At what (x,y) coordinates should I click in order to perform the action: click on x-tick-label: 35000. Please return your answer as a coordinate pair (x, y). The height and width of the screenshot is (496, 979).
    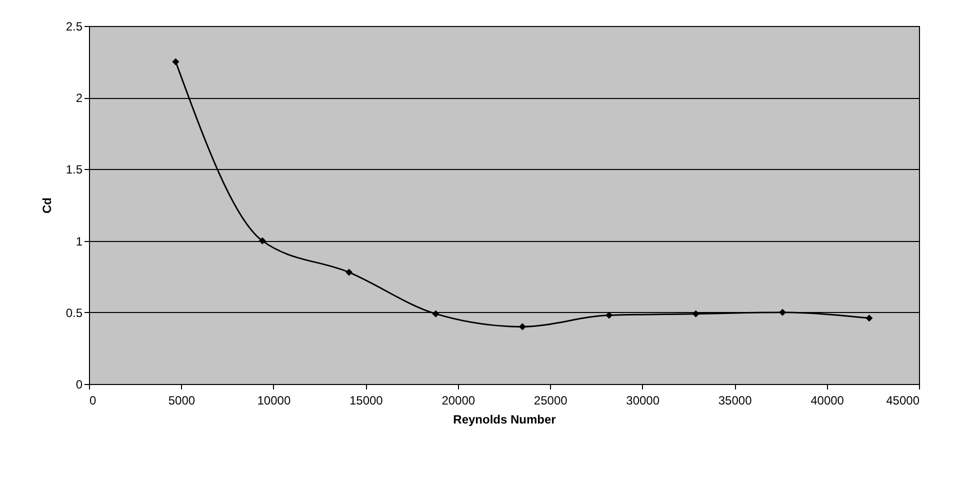
    Looking at the image, I should click on (735, 401).